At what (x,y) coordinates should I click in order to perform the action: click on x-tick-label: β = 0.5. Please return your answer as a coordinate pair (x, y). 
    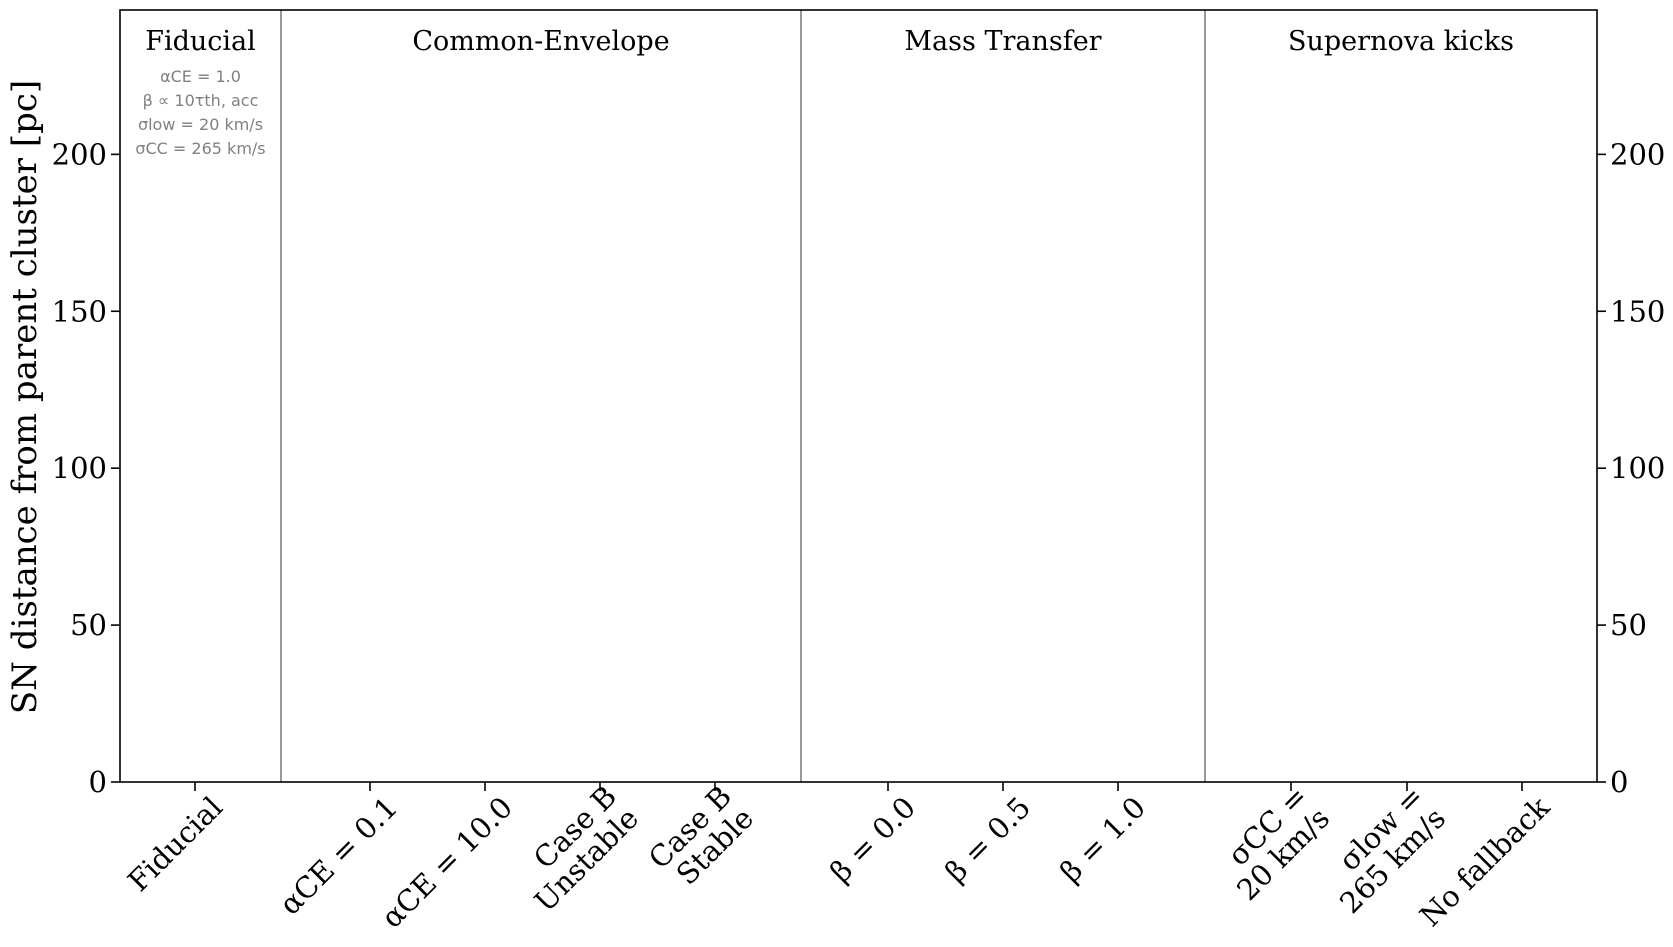
    Looking at the image, I should click on (987, 839).